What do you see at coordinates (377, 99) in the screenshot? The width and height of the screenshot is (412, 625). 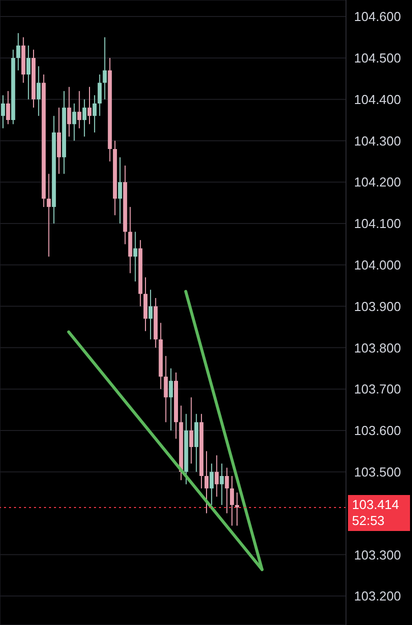 I see `y-tick-label: 104.400` at bounding box center [377, 99].